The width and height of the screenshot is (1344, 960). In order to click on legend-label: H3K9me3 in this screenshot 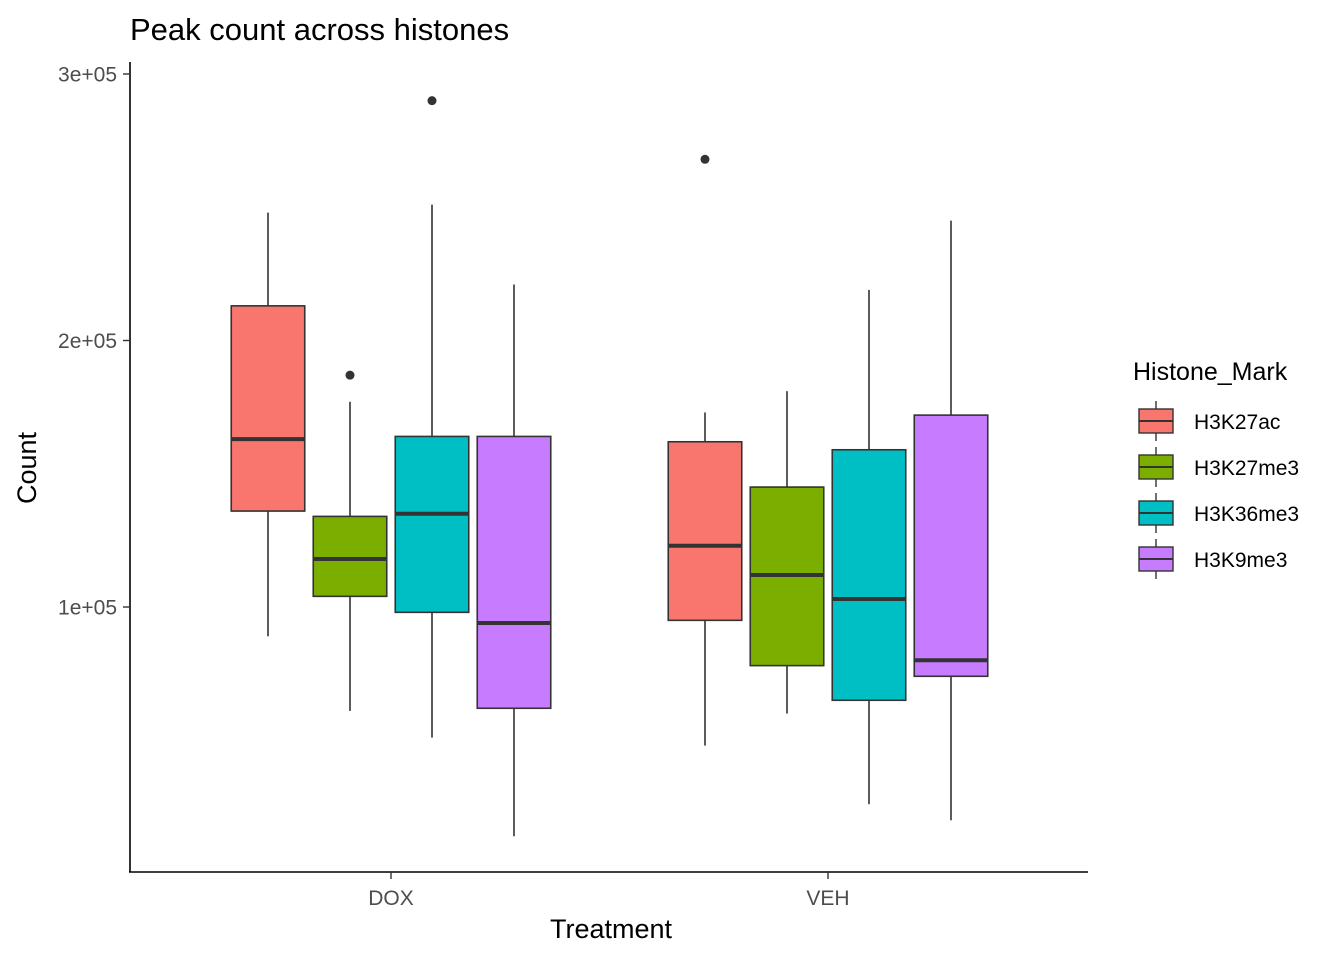, I will do `click(1240, 560)`.